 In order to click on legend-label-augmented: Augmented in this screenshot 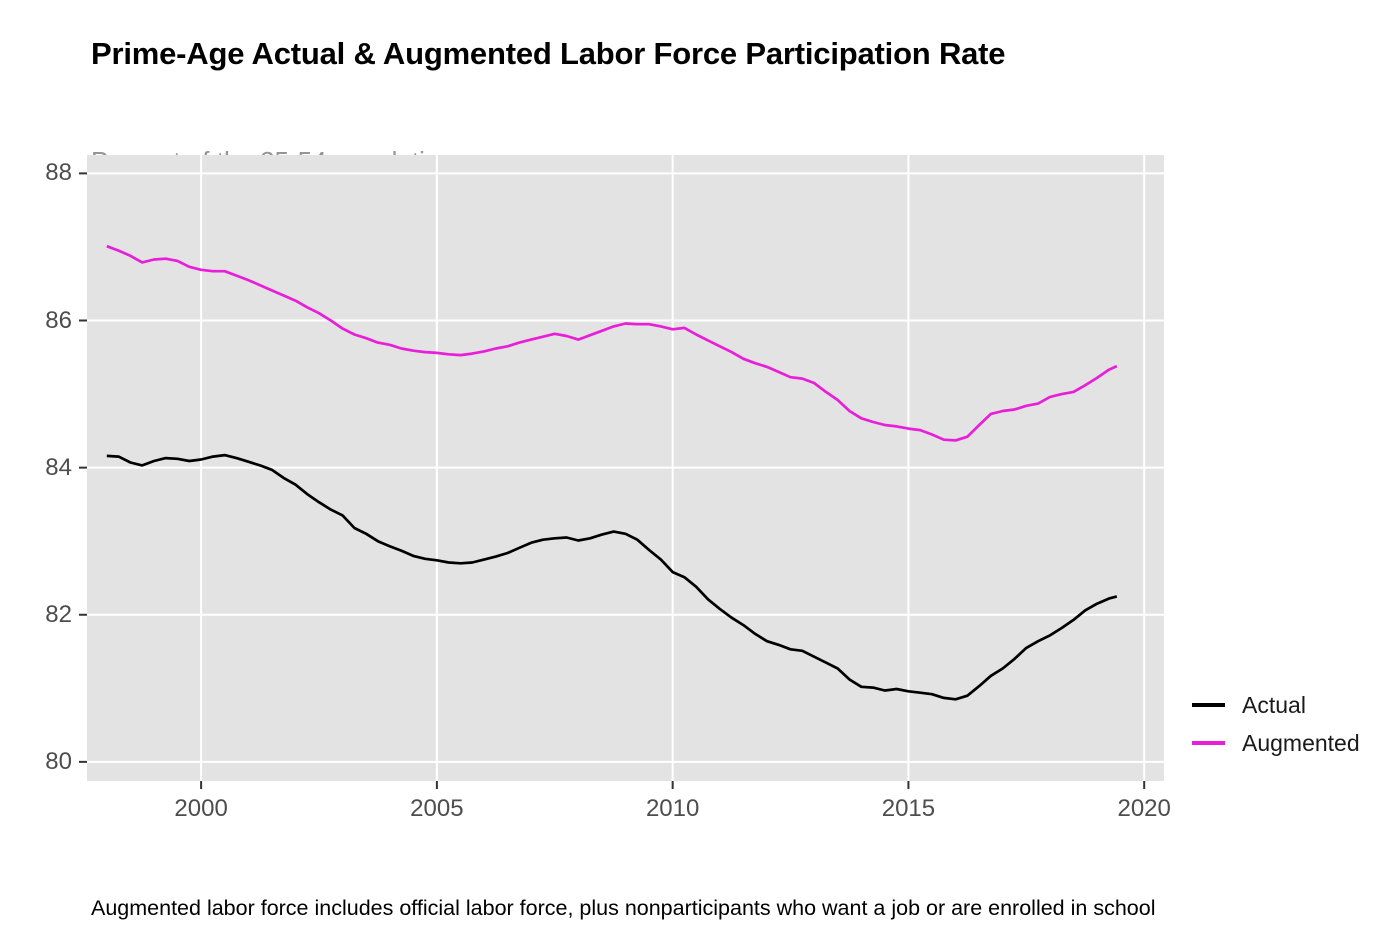, I will do `click(1301, 742)`.